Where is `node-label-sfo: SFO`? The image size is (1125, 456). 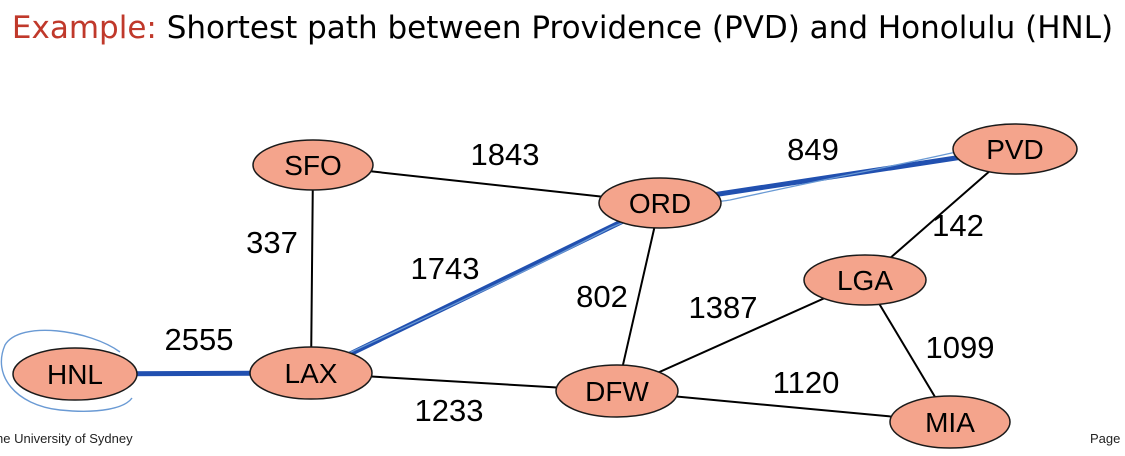
node-label-sfo: SFO is located at coordinates (313, 165).